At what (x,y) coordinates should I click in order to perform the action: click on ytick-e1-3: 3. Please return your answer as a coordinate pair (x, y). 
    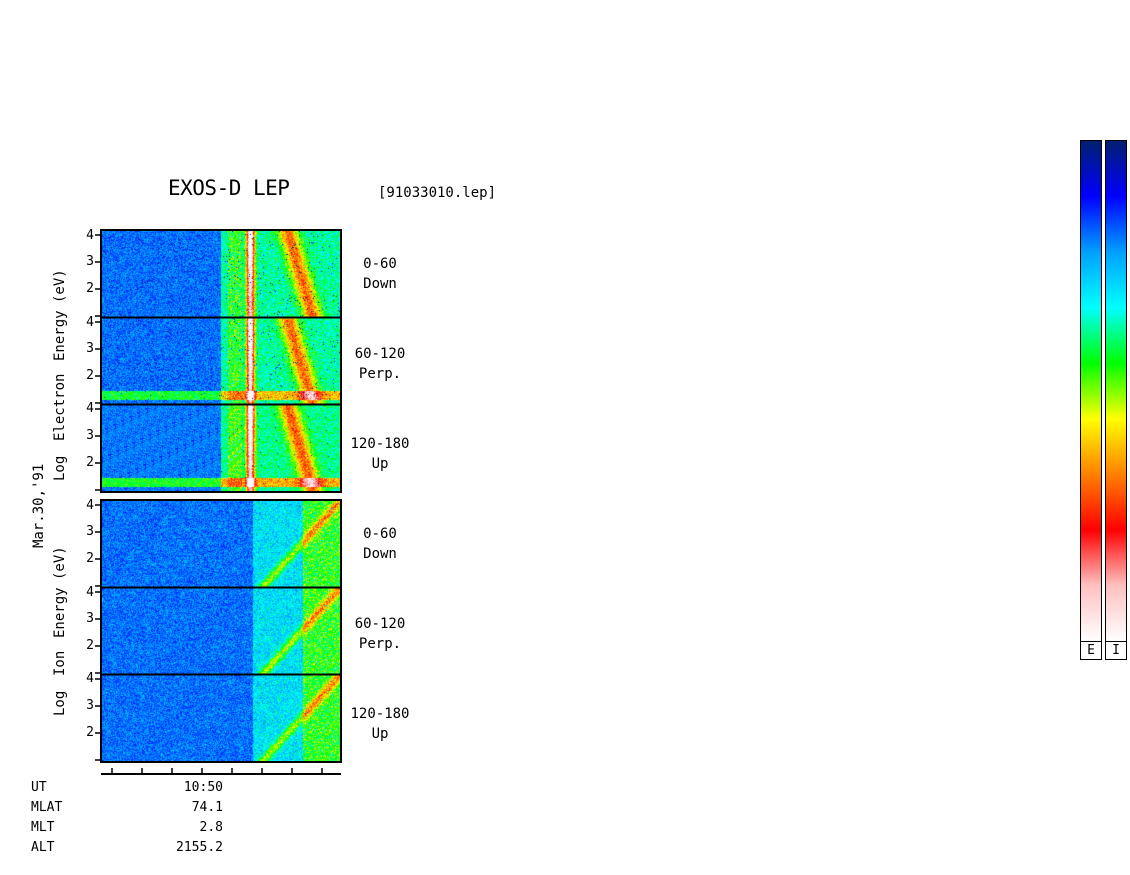
    Looking at the image, I should click on (90, 348).